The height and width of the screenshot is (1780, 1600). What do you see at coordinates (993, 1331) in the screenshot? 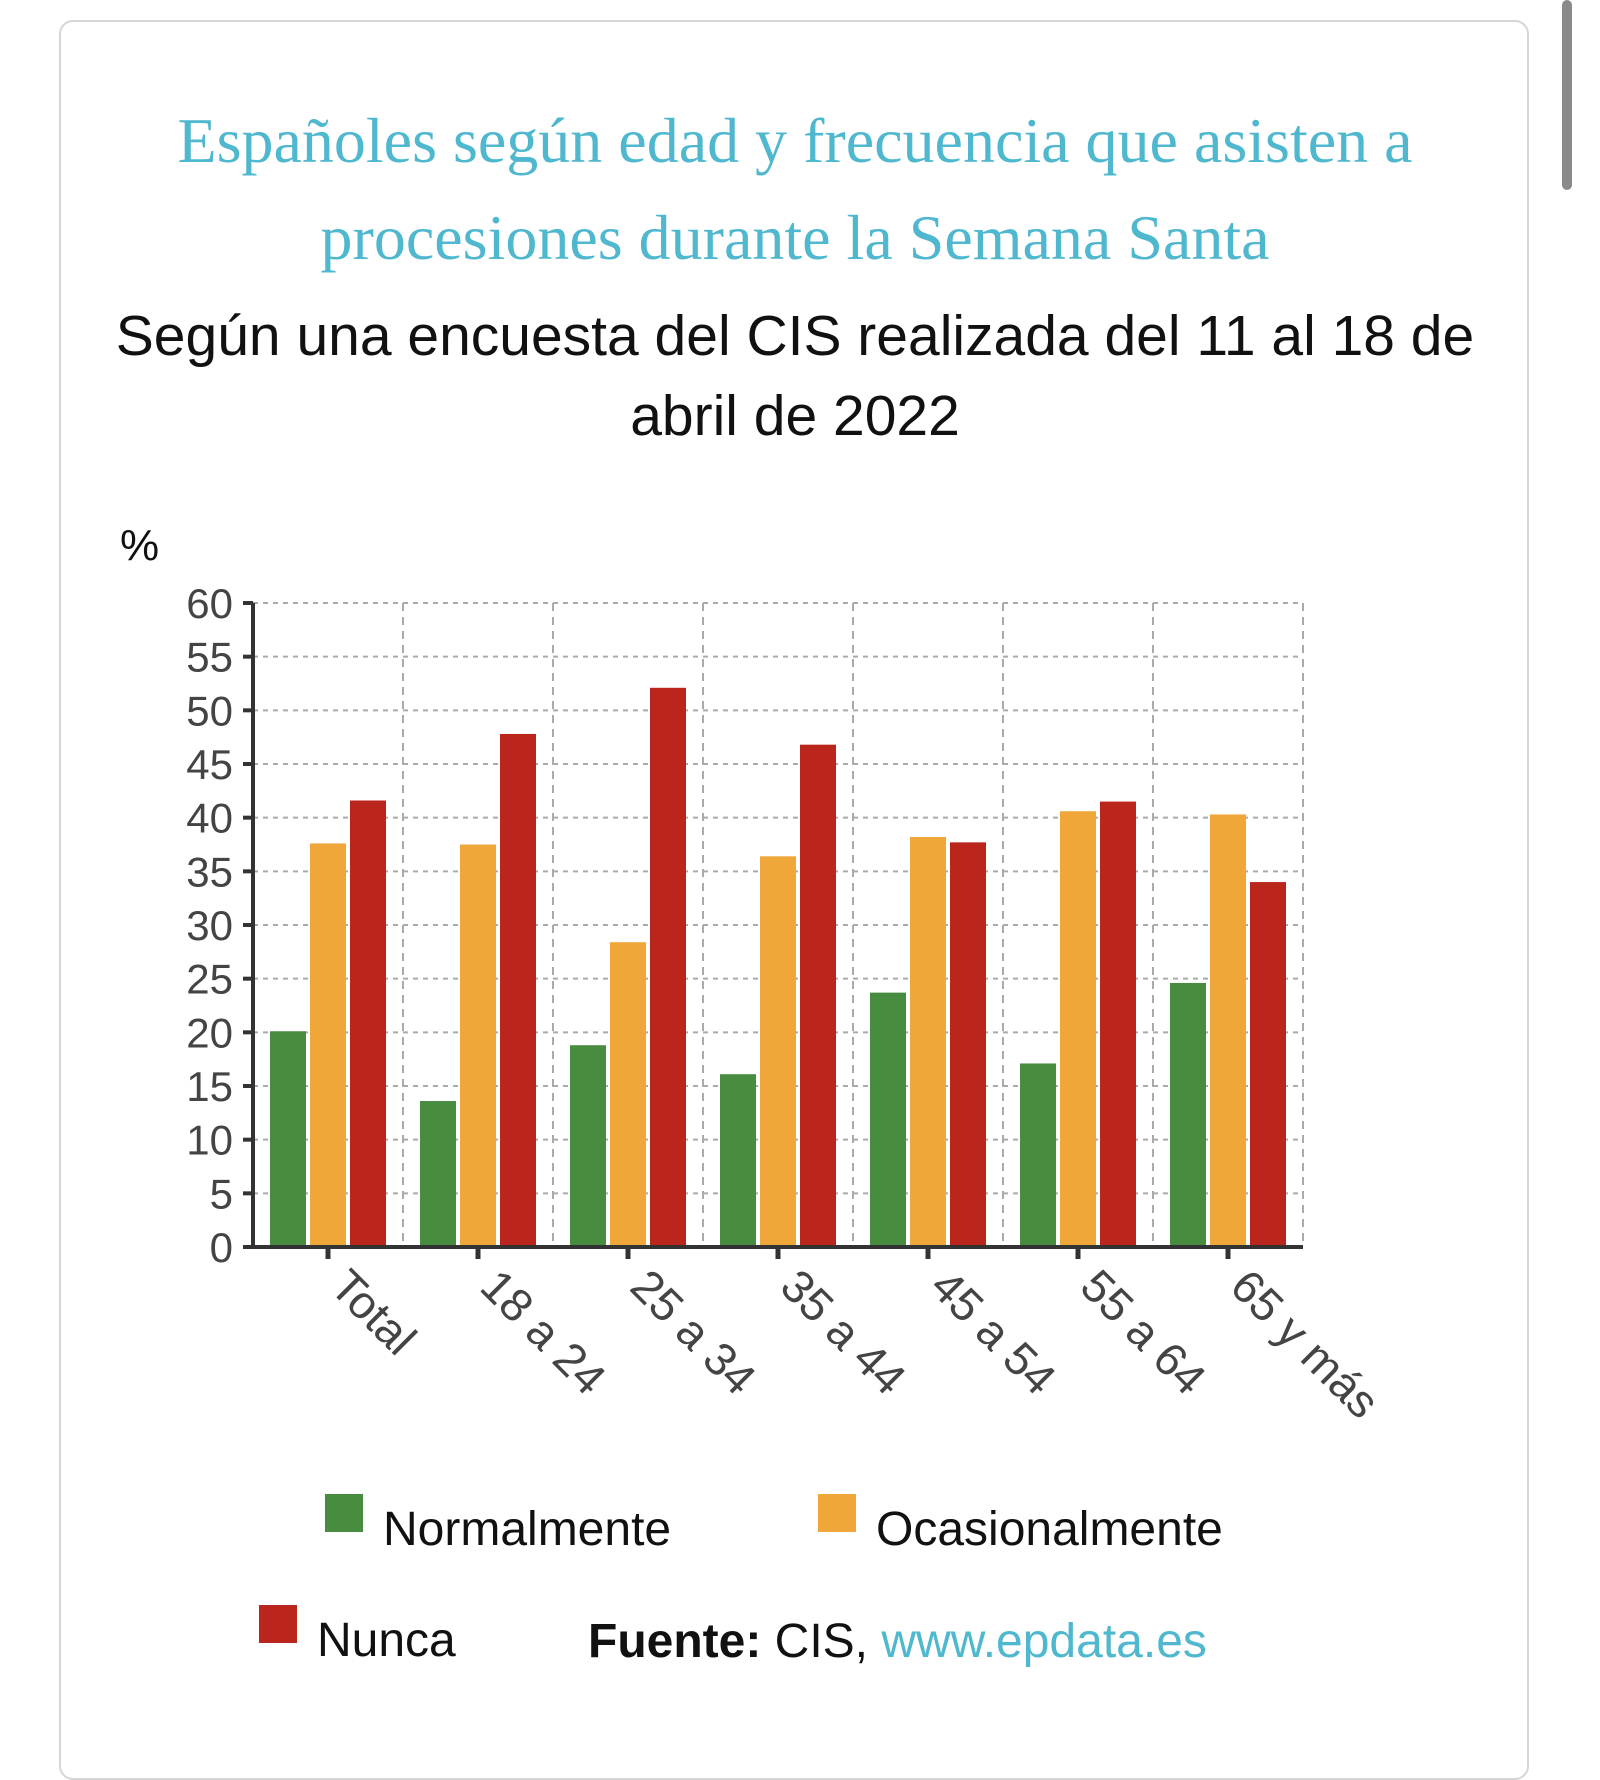
I see `x-tick-label: 45 a 54` at bounding box center [993, 1331].